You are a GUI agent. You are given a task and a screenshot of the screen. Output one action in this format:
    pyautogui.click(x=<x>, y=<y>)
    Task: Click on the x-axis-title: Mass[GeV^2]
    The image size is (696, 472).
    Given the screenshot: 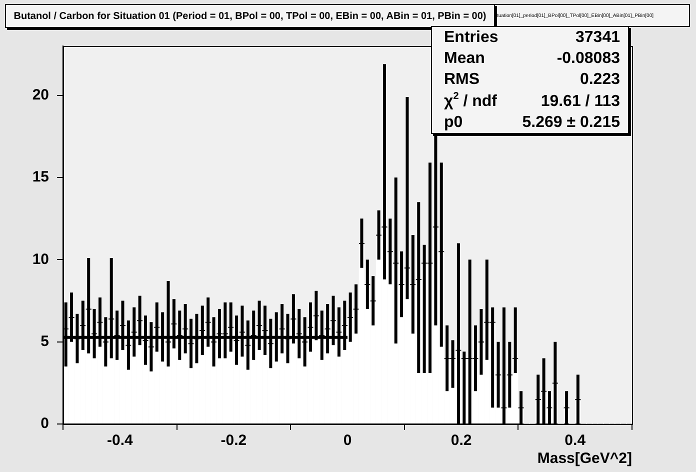 What is the action you would take?
    pyautogui.click(x=584, y=459)
    